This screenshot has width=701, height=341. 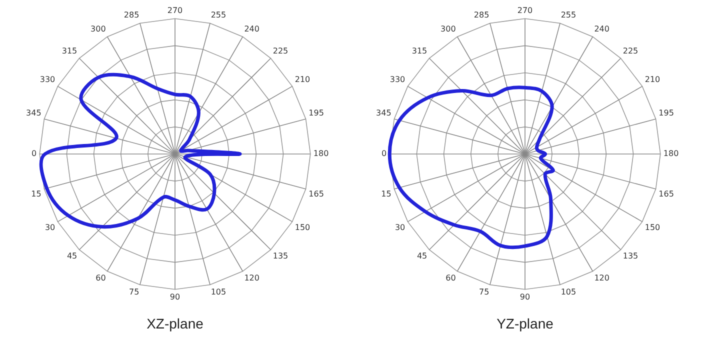 What do you see at coordinates (525, 323) in the screenshot?
I see `text: YZ-plane` at bounding box center [525, 323].